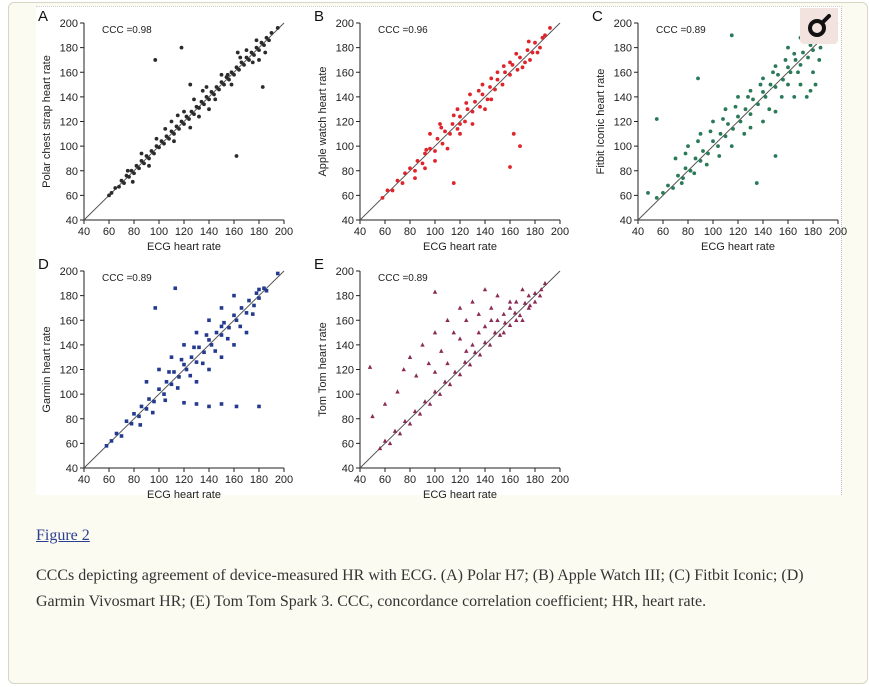 This screenshot has height=687, width=869. I want to click on ccc-label: CCC =0.96, so click(403, 30).